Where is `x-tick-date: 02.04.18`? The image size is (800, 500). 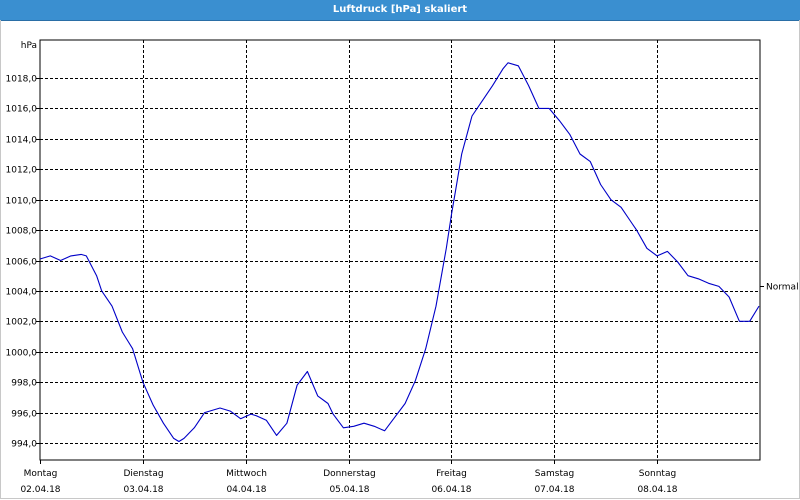 x-tick-date: 02.04.18 is located at coordinates (40, 490).